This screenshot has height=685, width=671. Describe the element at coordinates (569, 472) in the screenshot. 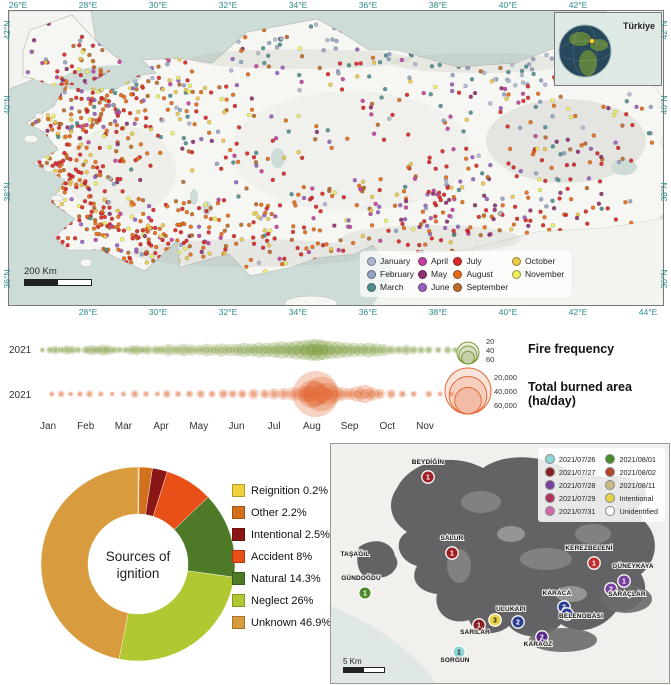

I see `fire-date-legend-item: 2021/07/27` at that location.